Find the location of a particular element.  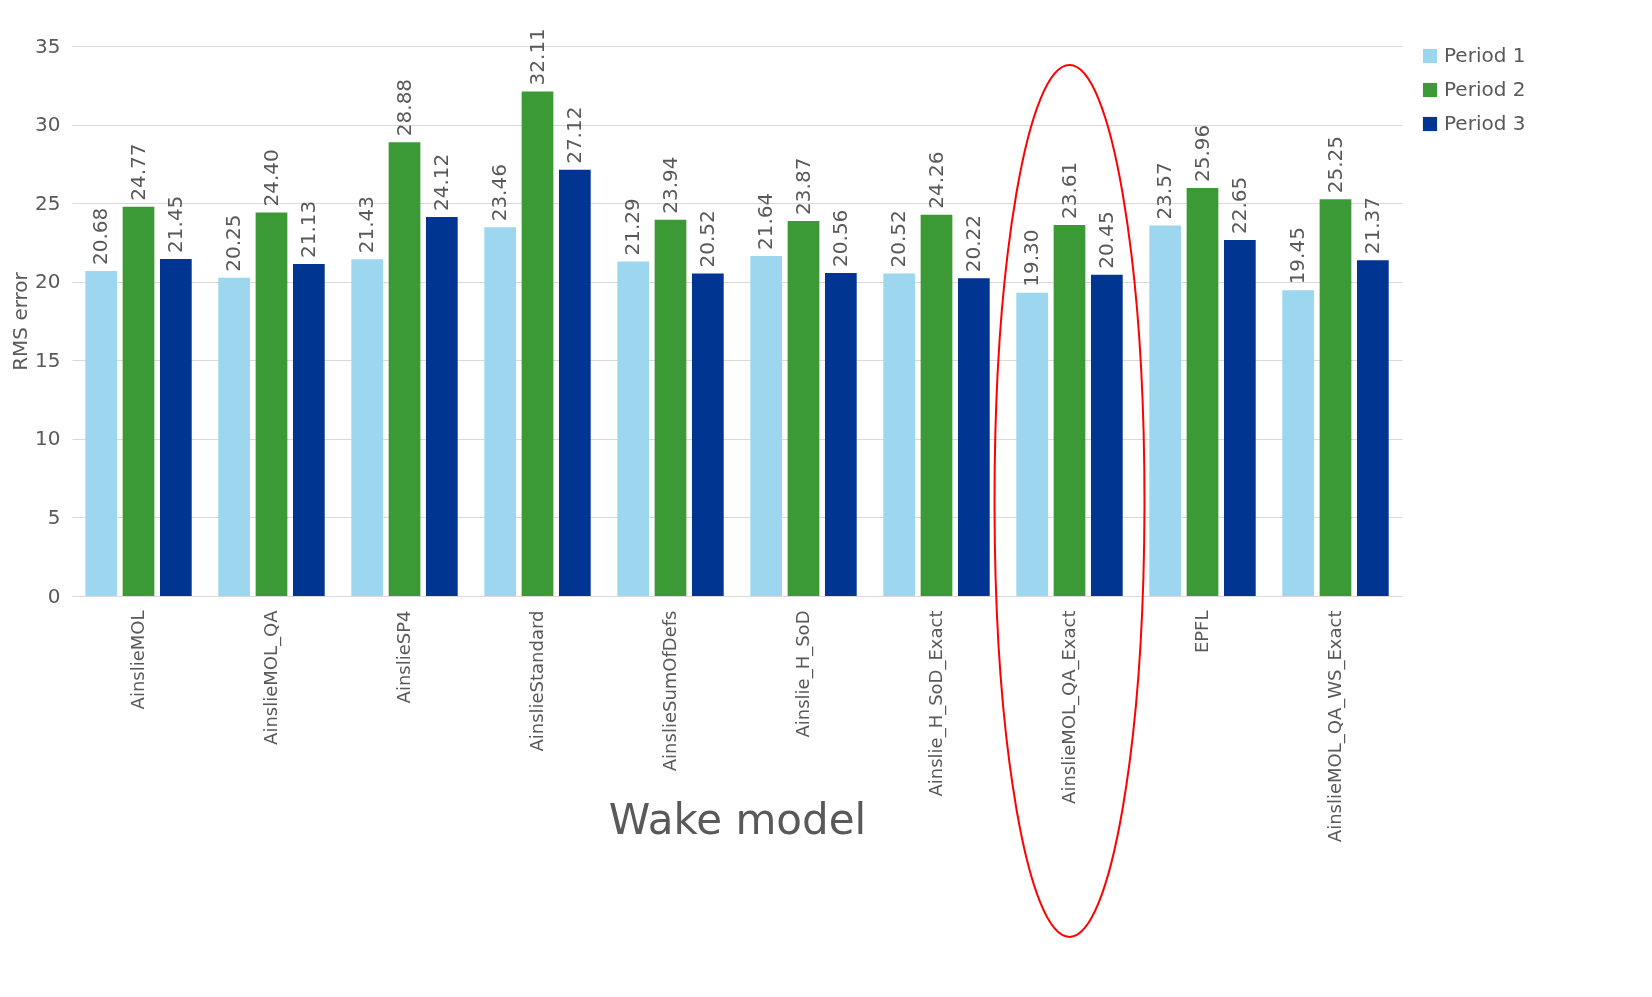

x-tick-label: EPFL is located at coordinates (1201, 632).